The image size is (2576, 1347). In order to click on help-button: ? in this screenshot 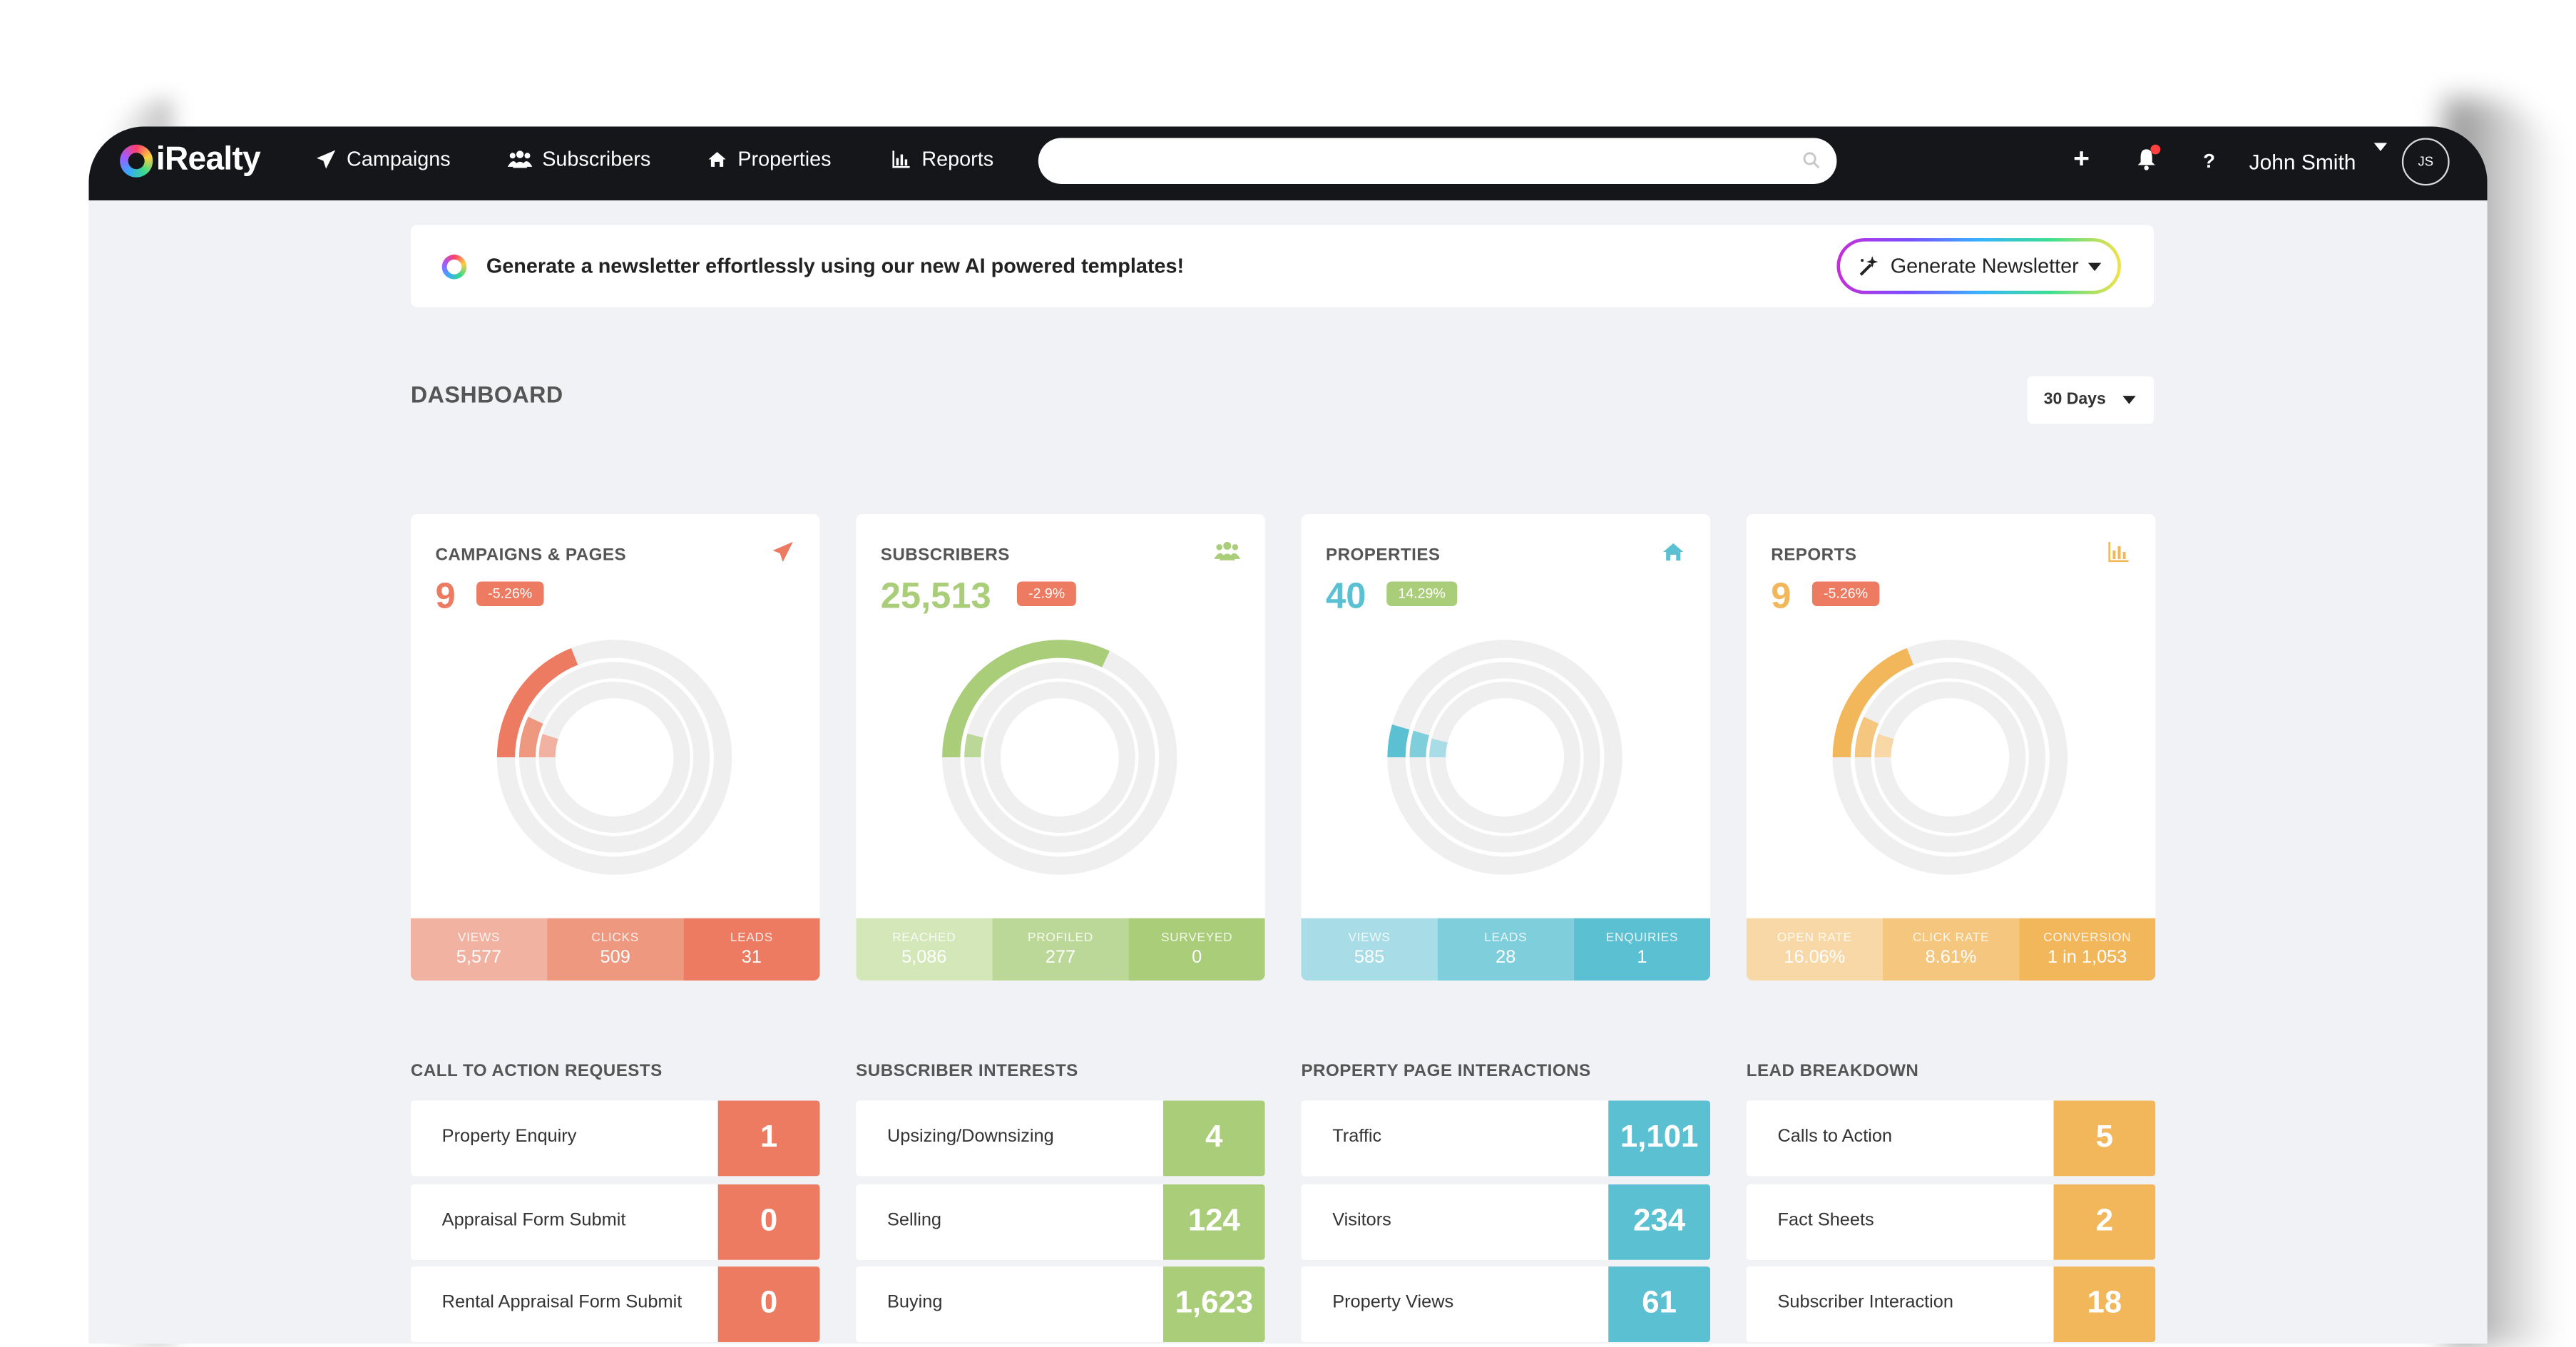, I will do `click(2209, 161)`.